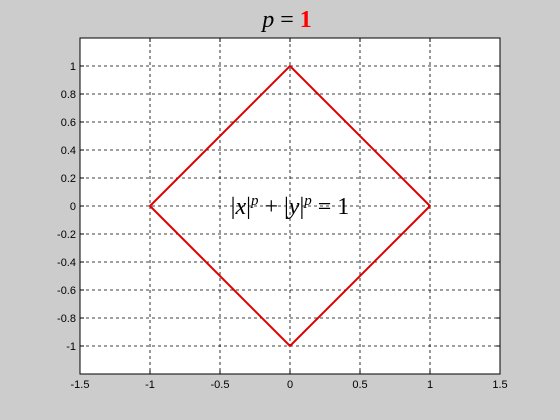 This screenshot has width=560, height=420. Describe the element at coordinates (499, 385) in the screenshot. I see `x-tick-label: 1.5` at that location.